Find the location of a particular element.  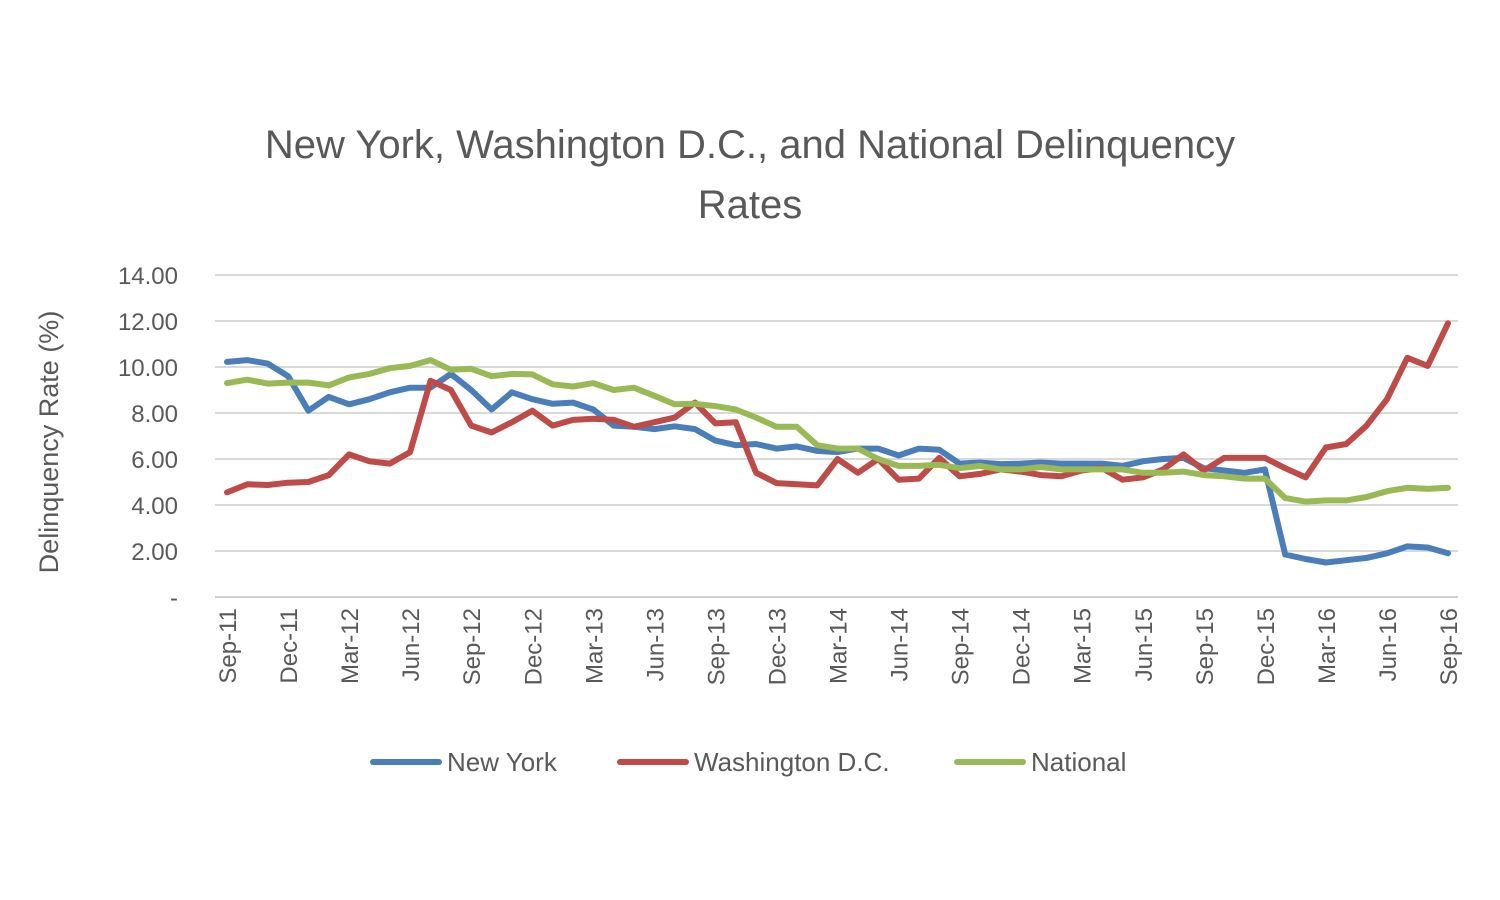

series-line-national is located at coordinates (837, 431).